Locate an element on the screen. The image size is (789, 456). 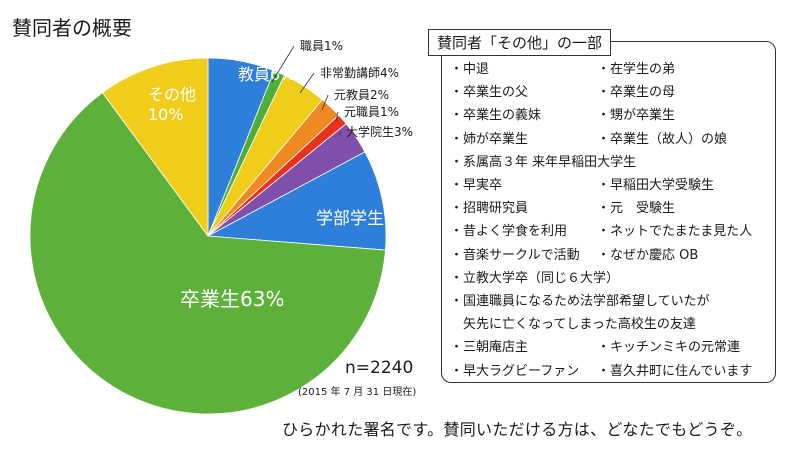
others-item: ・早稲田大学受験生 is located at coordinates (656, 185).